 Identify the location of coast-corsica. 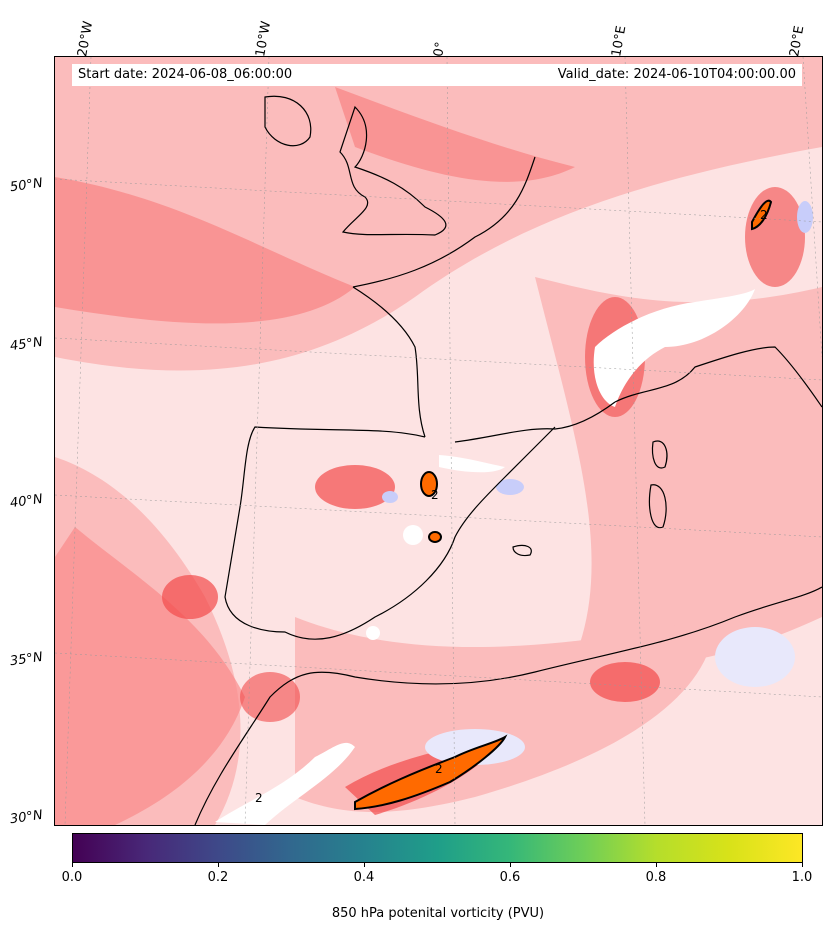
(659, 454).